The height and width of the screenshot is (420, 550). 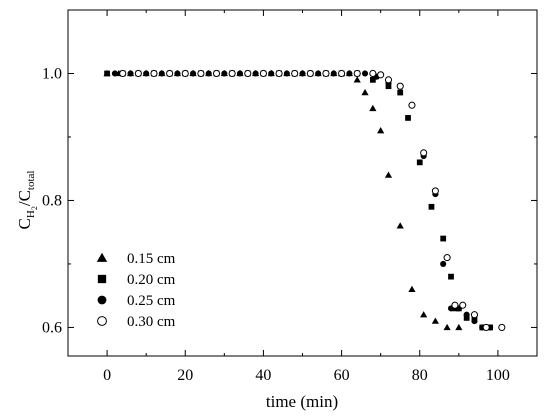 I want to click on x-tick-label: 80, so click(x=420, y=375).